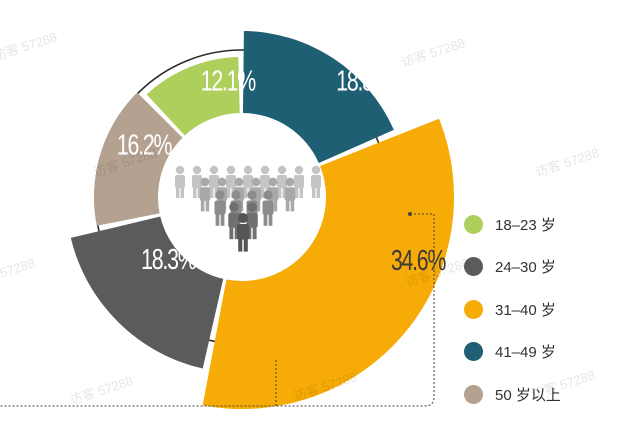  I want to click on legend-item: 18–23 岁, so click(512, 224).